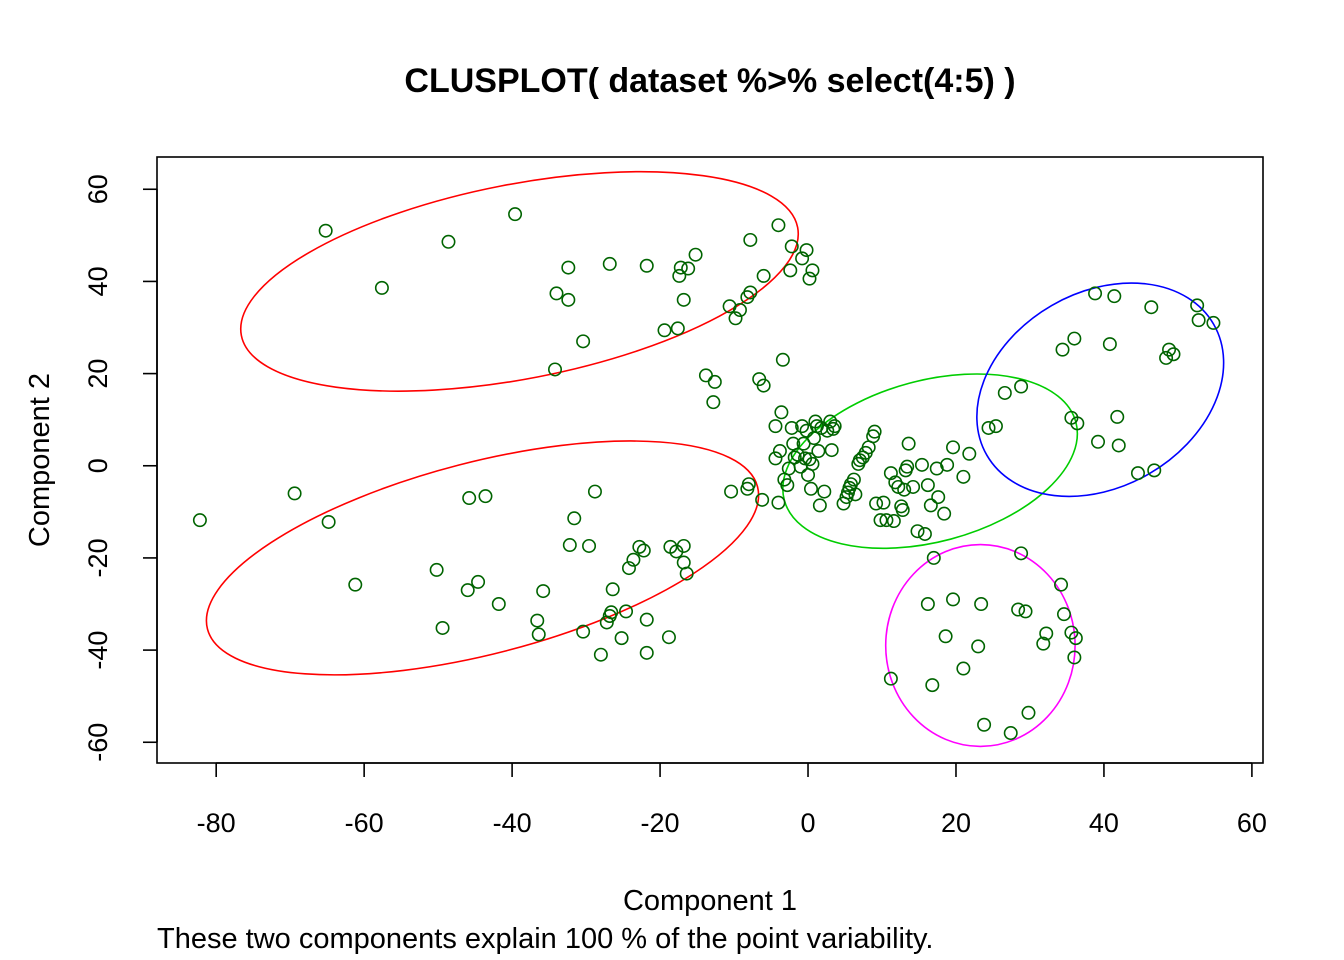  What do you see at coordinates (660, 823) in the screenshot?
I see `x-tick-label: -20` at bounding box center [660, 823].